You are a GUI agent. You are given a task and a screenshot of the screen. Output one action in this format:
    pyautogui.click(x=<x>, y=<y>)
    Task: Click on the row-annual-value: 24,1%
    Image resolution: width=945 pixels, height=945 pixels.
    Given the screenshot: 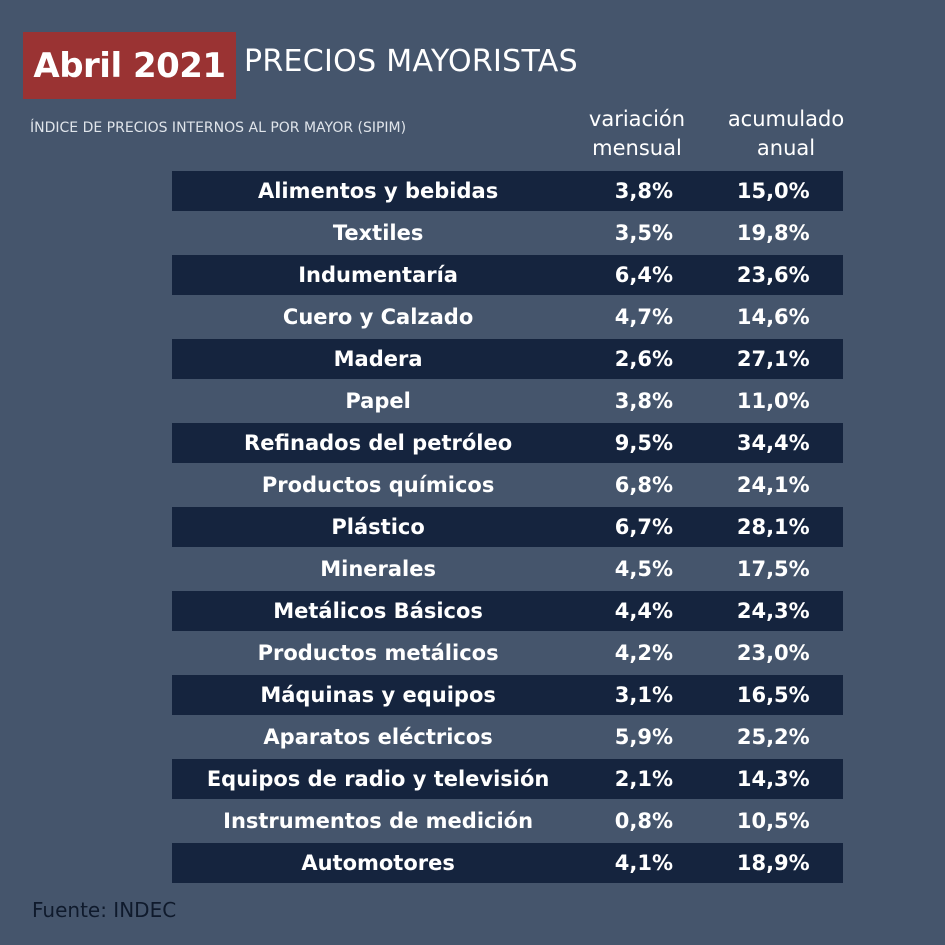 What is the action you would take?
    pyautogui.click(x=773, y=485)
    